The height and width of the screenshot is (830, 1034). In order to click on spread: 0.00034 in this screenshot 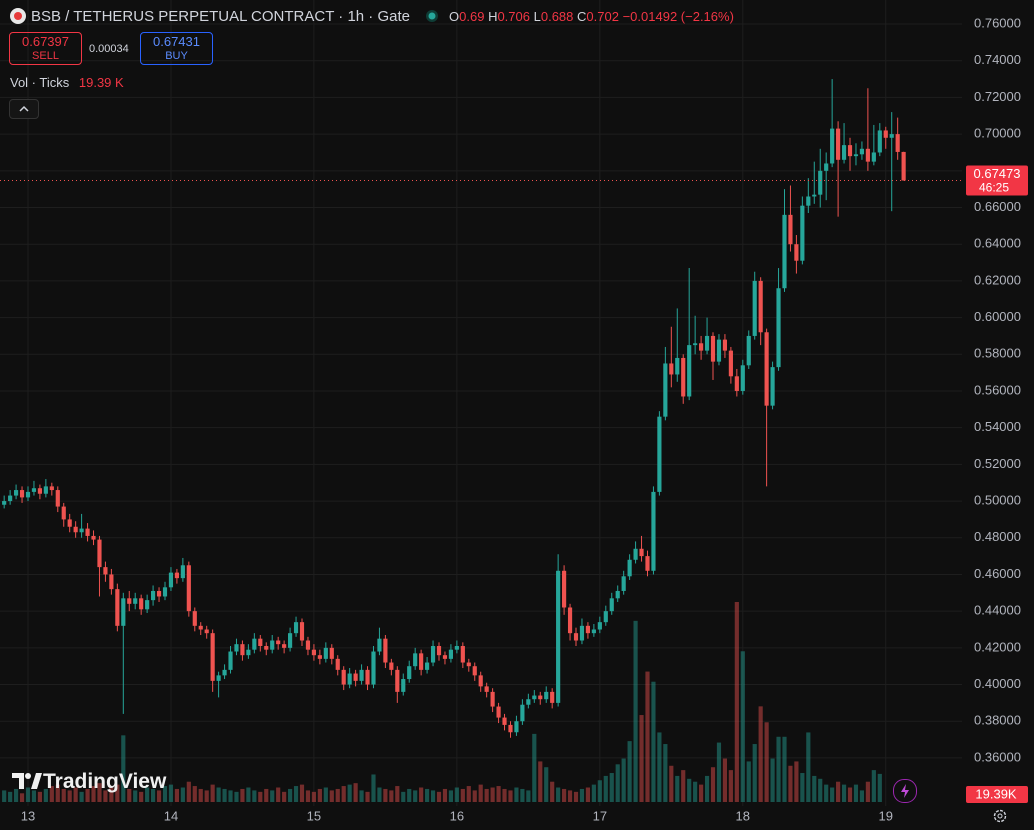, I will do `click(109, 49)`.